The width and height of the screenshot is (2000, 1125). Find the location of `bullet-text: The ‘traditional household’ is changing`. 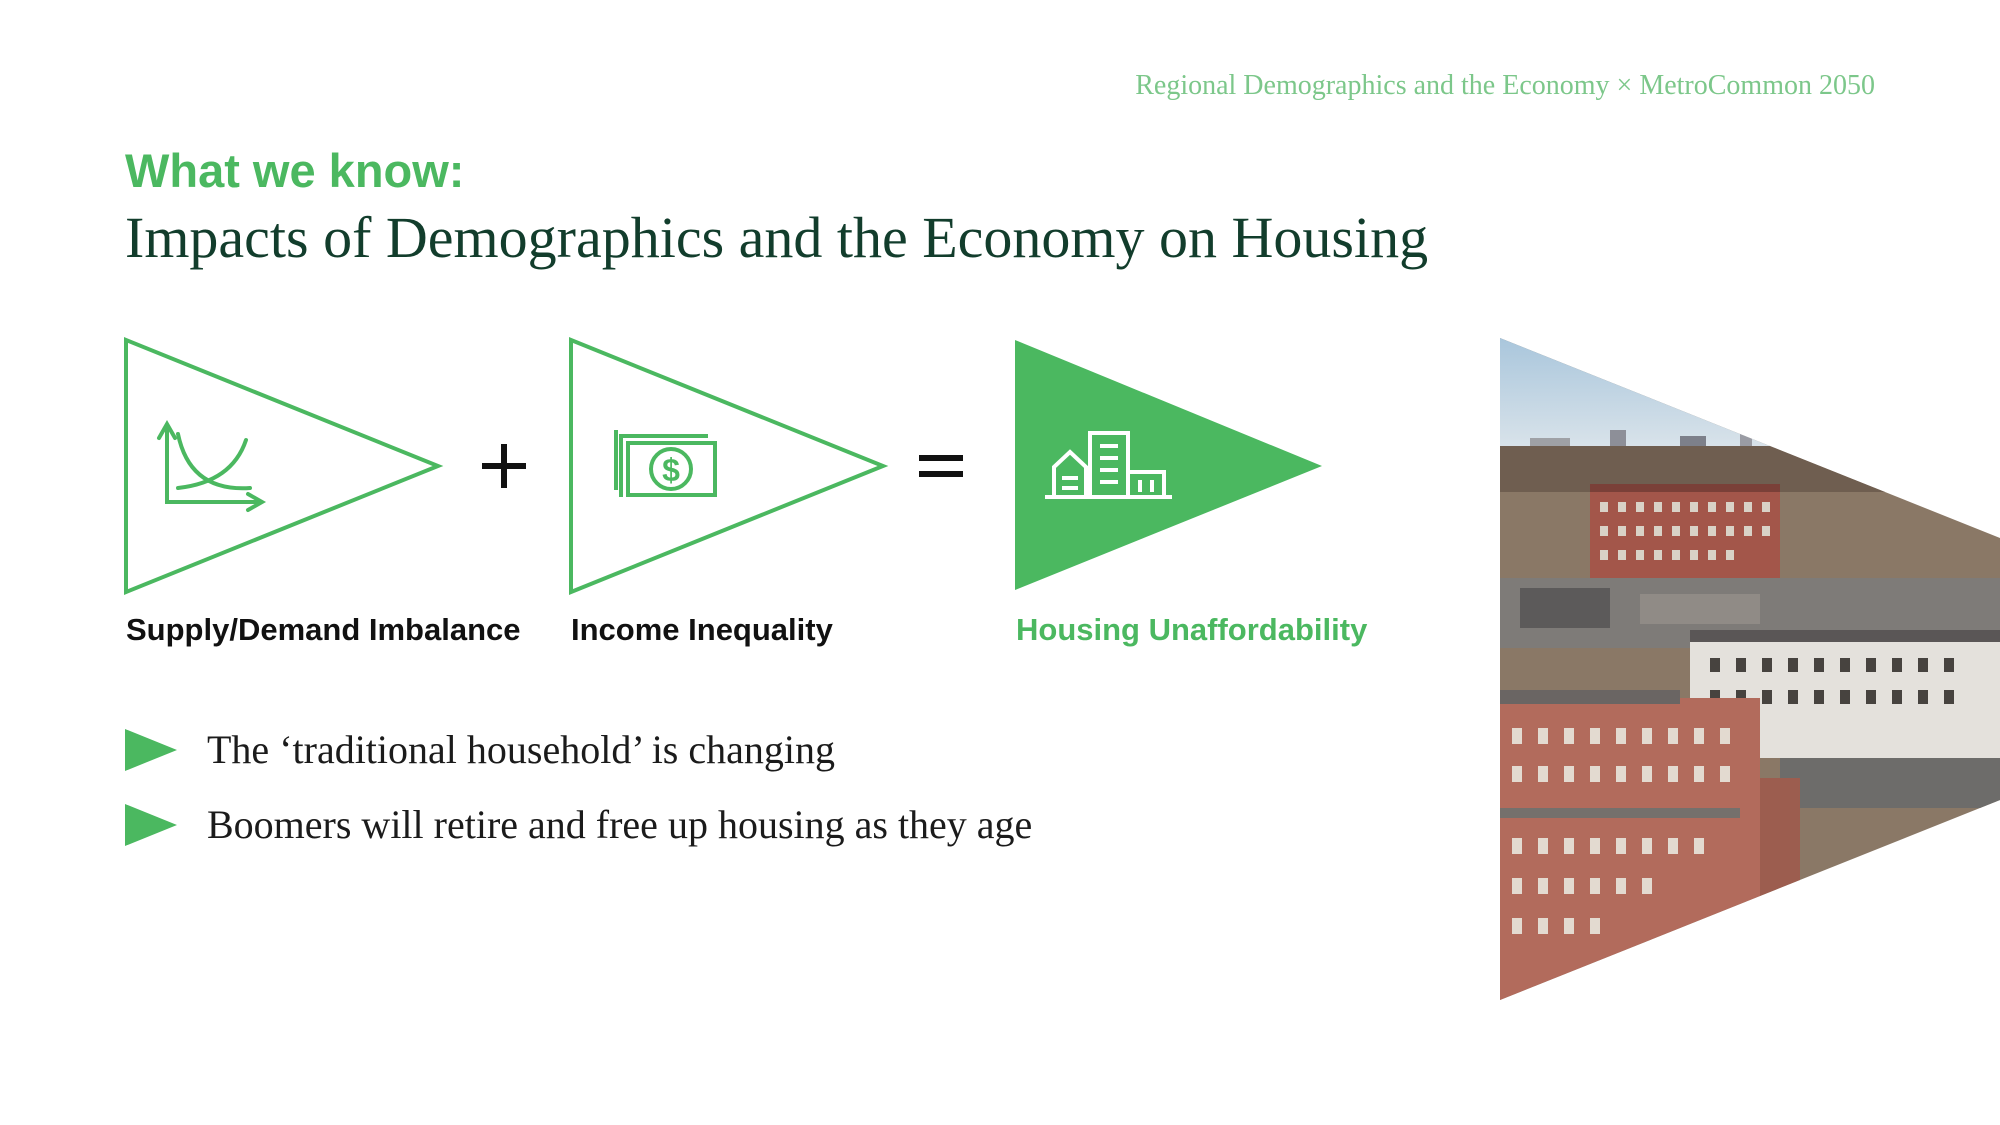

bullet-text: The ‘traditional household’ is changing is located at coordinates (521, 749).